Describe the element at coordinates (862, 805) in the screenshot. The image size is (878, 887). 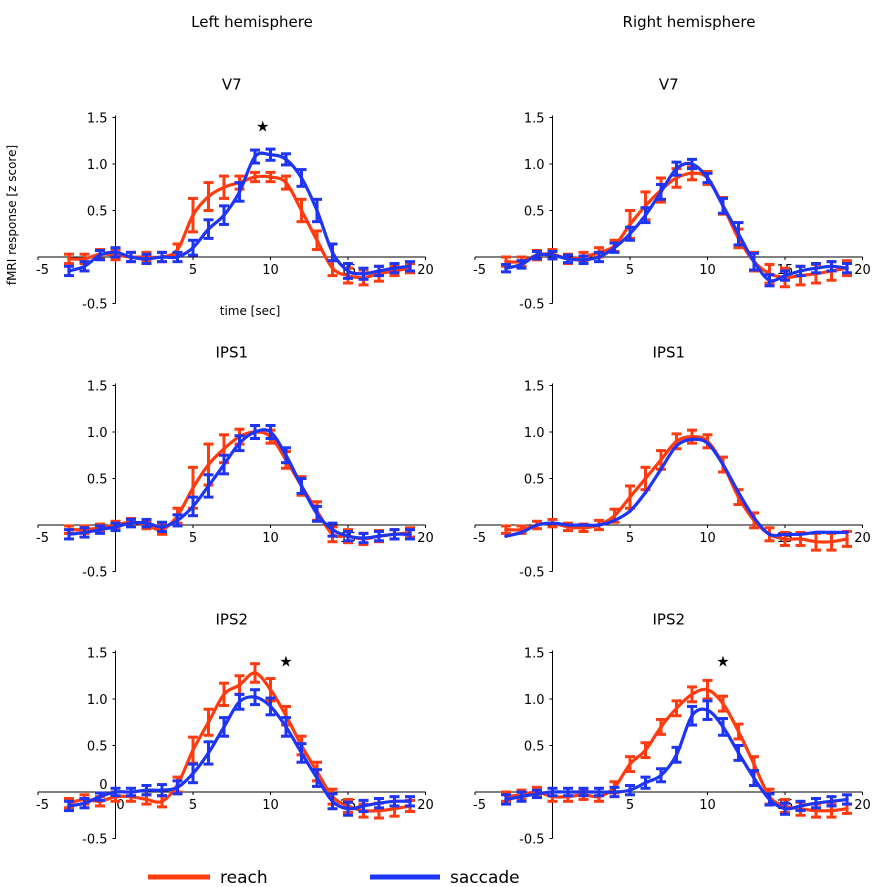
I see `x-tick-label: 20` at that location.